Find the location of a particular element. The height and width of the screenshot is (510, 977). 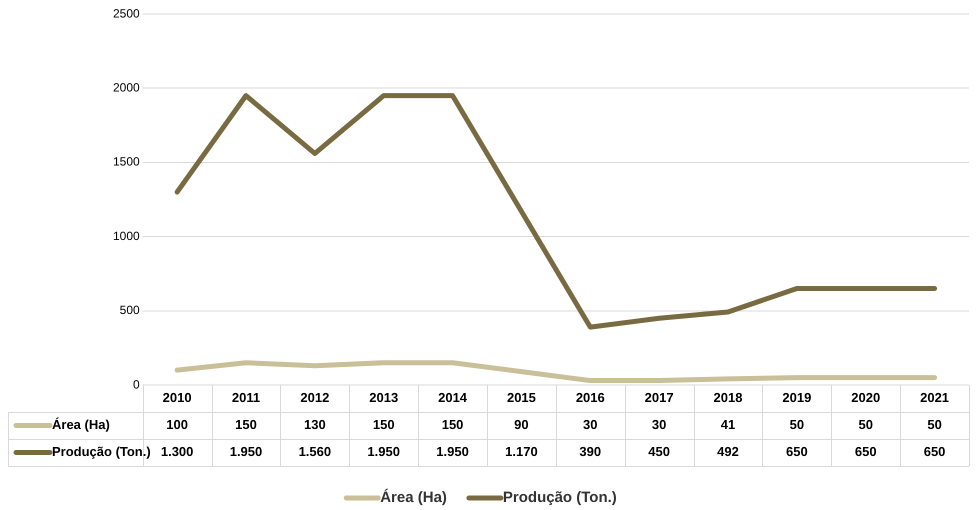

data-label: 450 is located at coordinates (659, 452).